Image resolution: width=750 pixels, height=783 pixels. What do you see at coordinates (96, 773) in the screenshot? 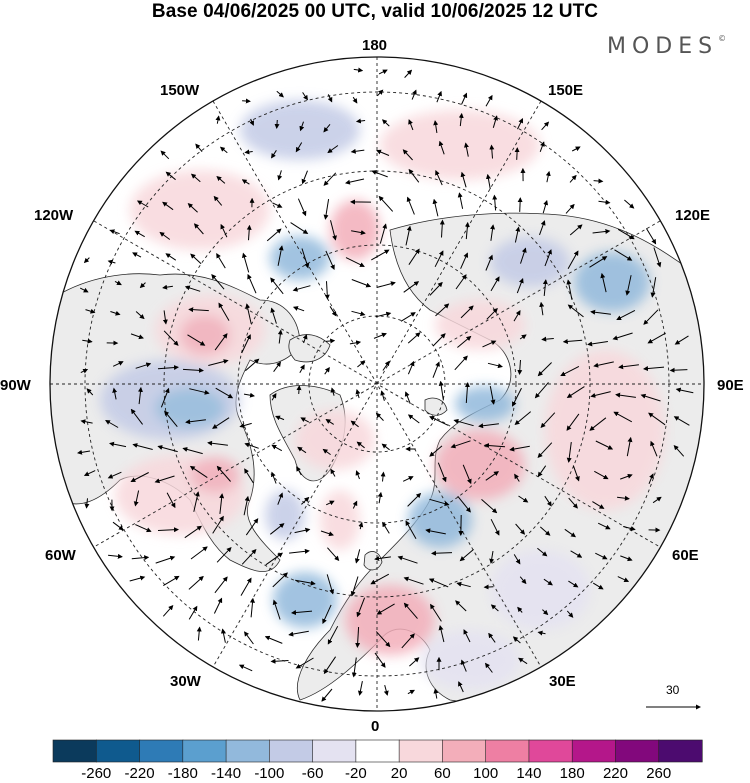
I see `colorbar-tick-label: -260` at bounding box center [96, 773].